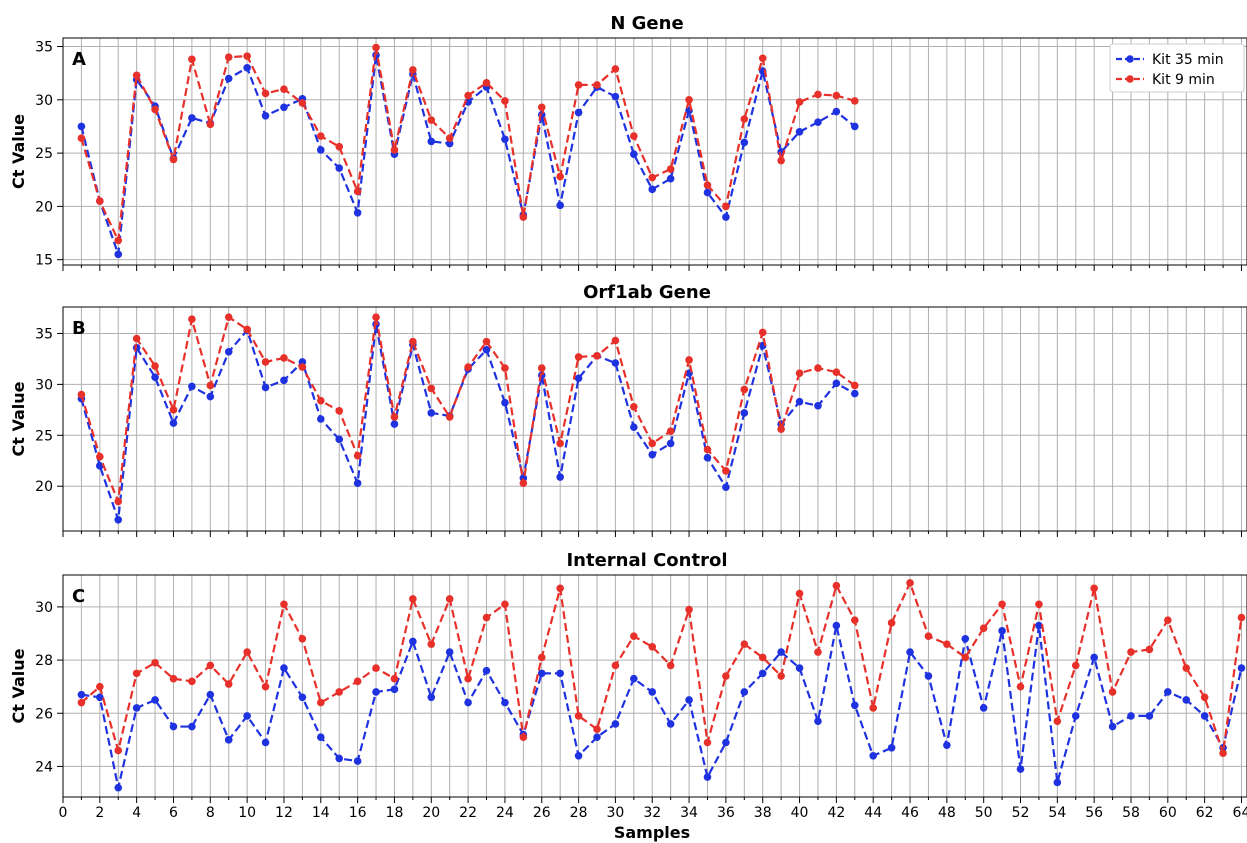 The image size is (1247, 843). Describe the element at coordinates (1177, 68) in the screenshot. I see `legend: Kit 35 min Kit 9 min` at that location.